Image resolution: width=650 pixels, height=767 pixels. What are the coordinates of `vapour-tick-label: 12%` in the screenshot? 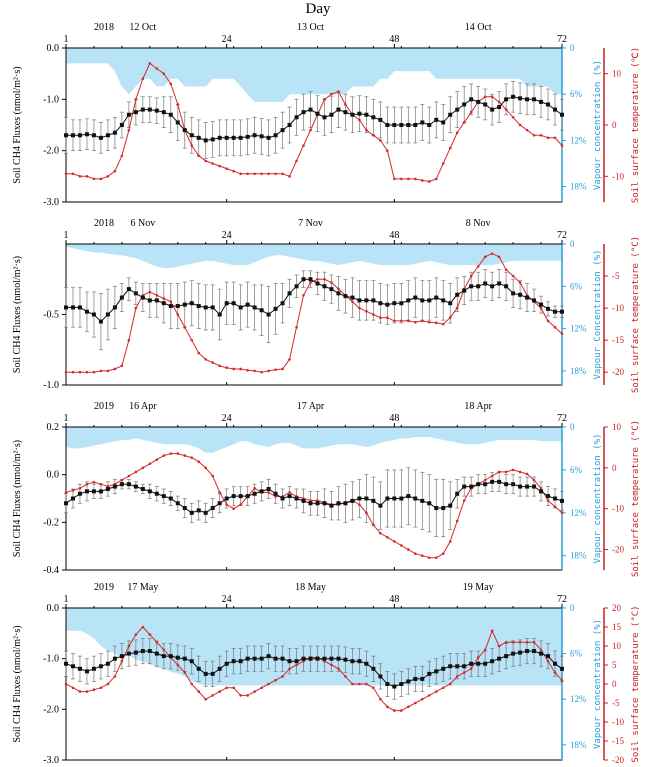 It's located at (578, 140).